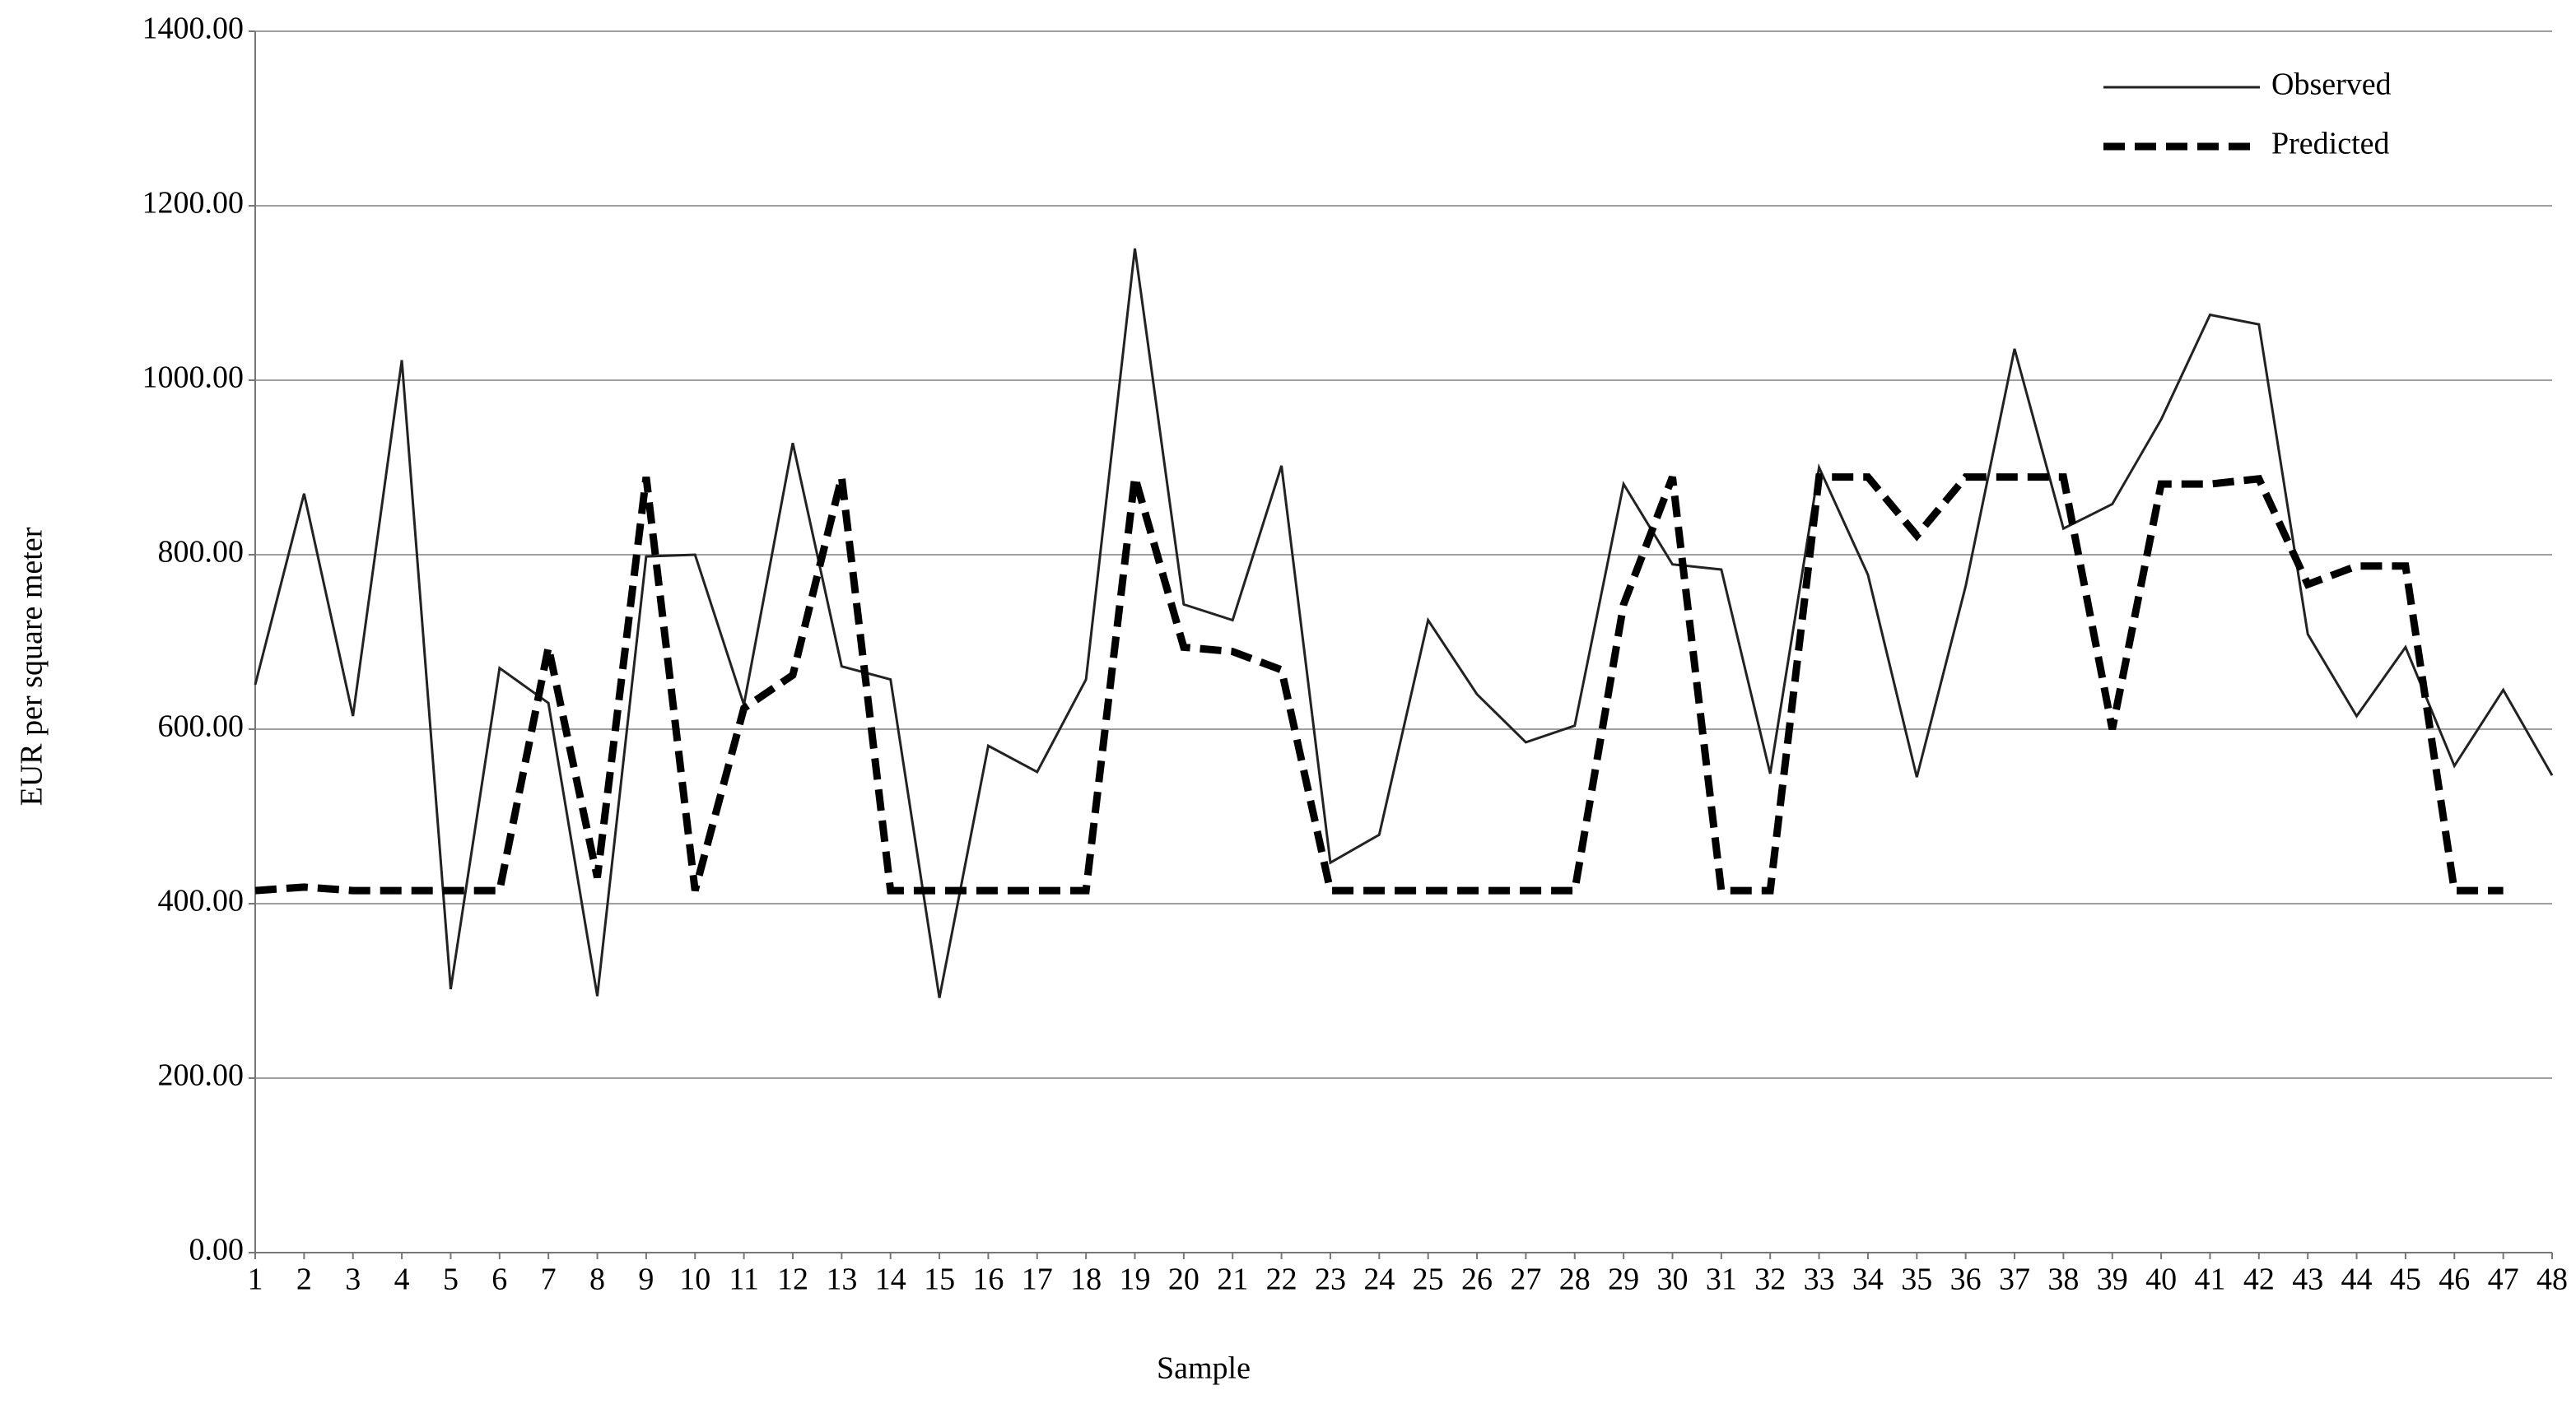  I want to click on x-tick-label: 25, so click(1428, 1280).